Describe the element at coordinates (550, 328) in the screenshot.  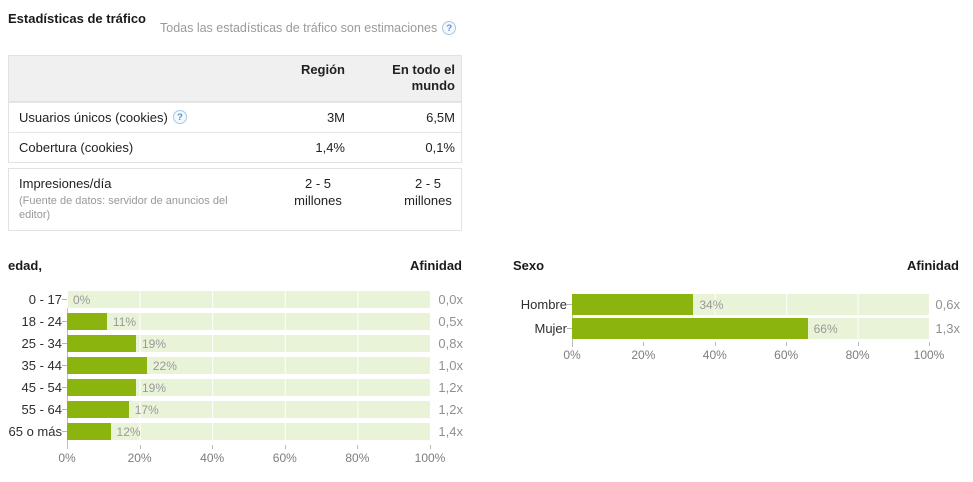
I see `category-label: Mujer` at that location.